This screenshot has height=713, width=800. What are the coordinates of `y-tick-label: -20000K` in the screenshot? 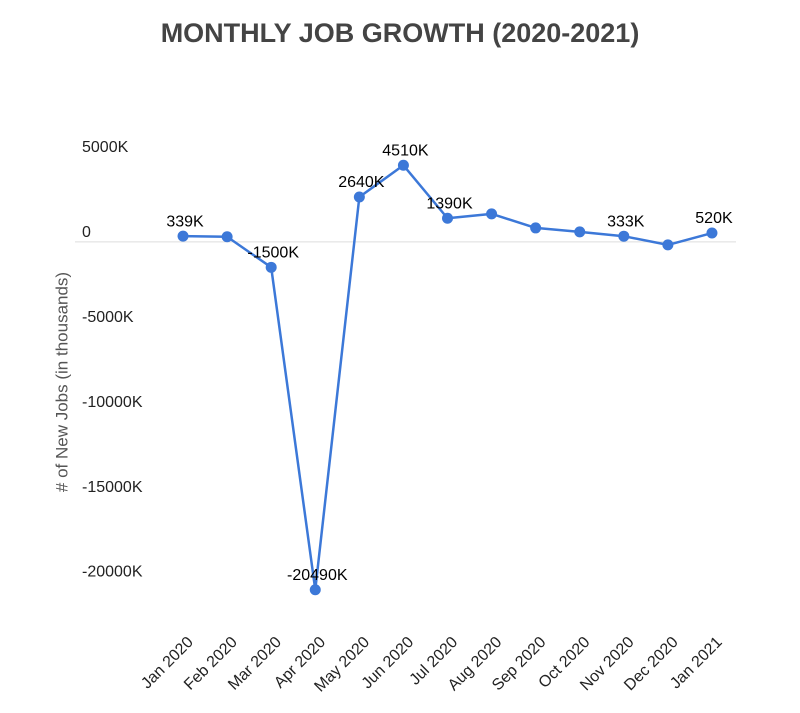 It's located at (112, 572).